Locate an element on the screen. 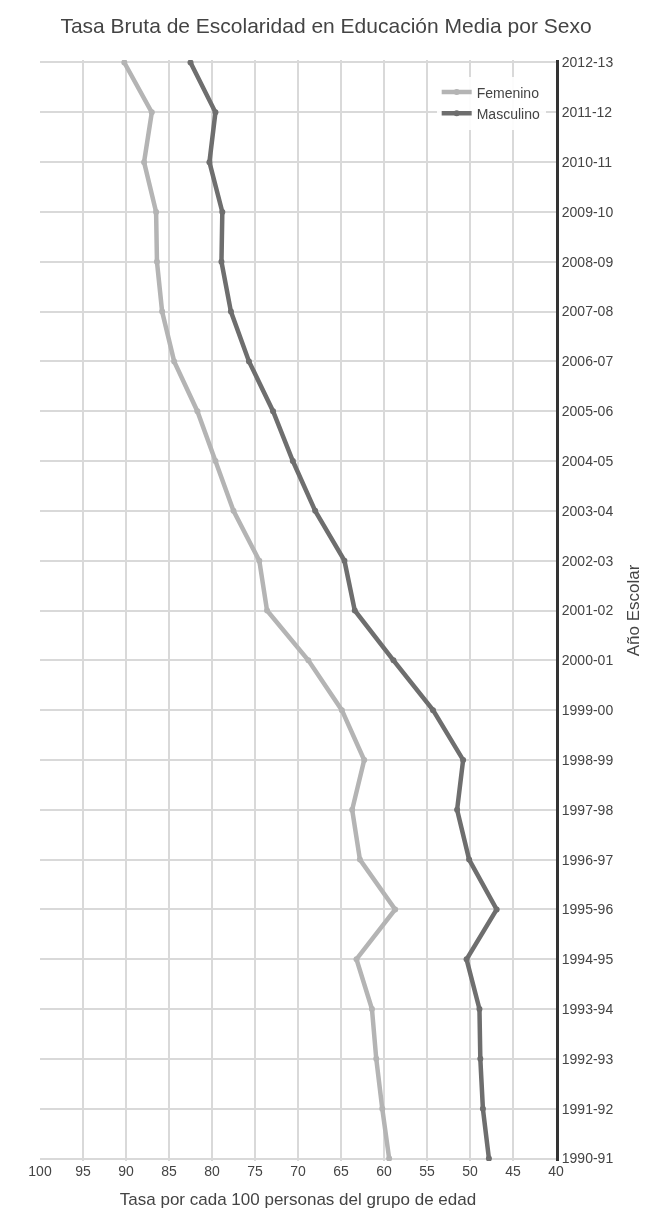 The height and width of the screenshot is (1218, 652). y-axis-title: Año Escolar is located at coordinates (633, 610).